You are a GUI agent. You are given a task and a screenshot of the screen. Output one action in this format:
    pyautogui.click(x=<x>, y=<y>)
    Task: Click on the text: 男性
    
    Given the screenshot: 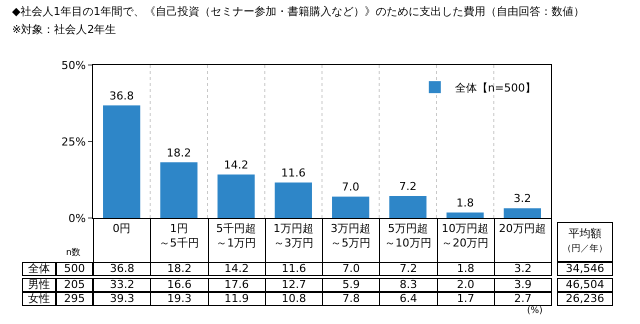 What is the action you would take?
    pyautogui.click(x=39, y=285)
    